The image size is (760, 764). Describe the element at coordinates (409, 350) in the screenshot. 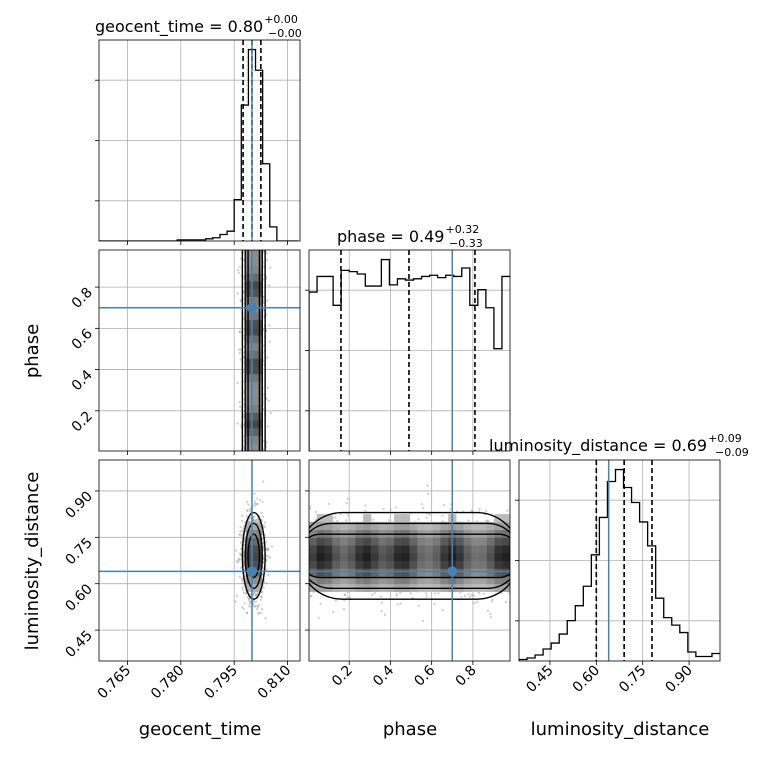

I see `histogram-phase` at that location.